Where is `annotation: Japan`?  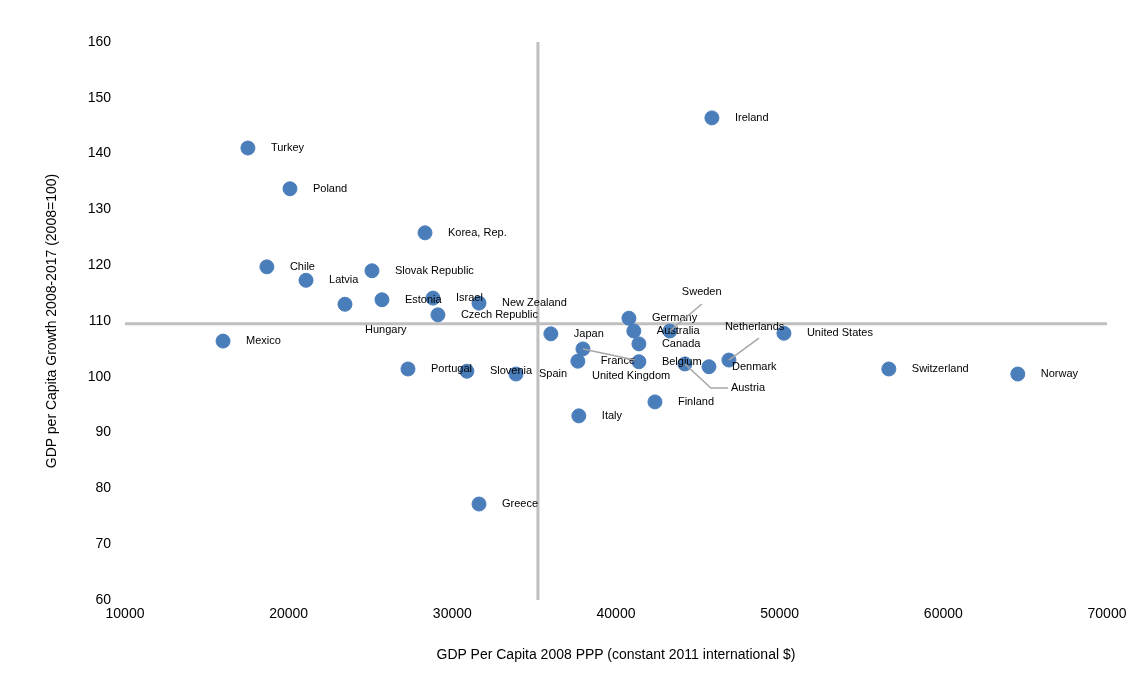
annotation: Japan is located at coordinates (588, 332).